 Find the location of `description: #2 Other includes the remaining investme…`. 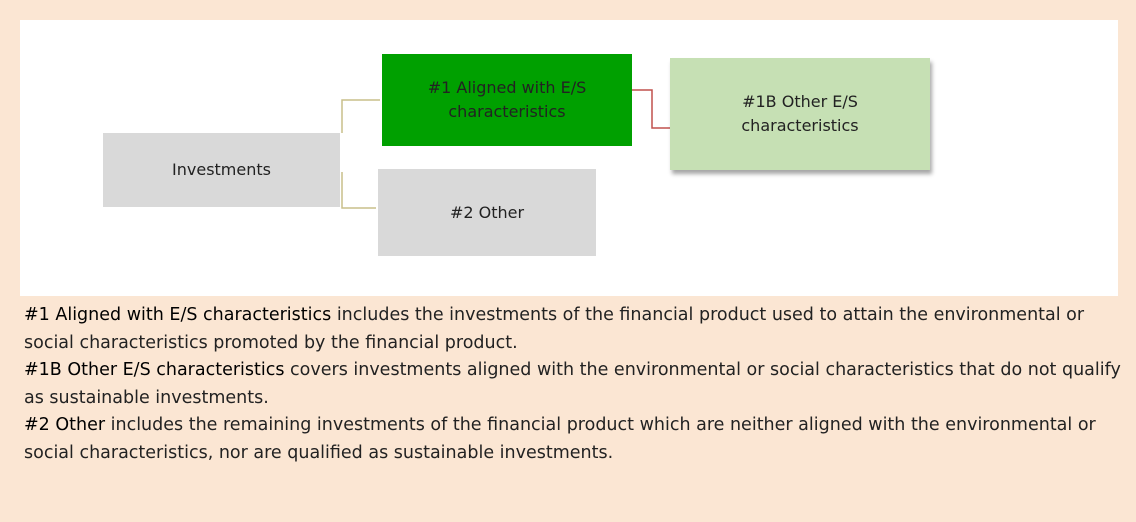

description: #2 Other includes the remaining investme… is located at coordinates (574, 439).